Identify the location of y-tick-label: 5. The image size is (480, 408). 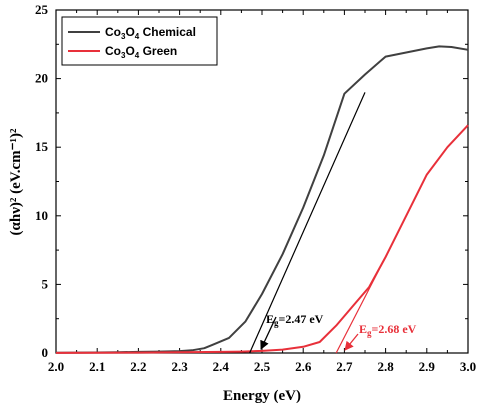
(45, 283).